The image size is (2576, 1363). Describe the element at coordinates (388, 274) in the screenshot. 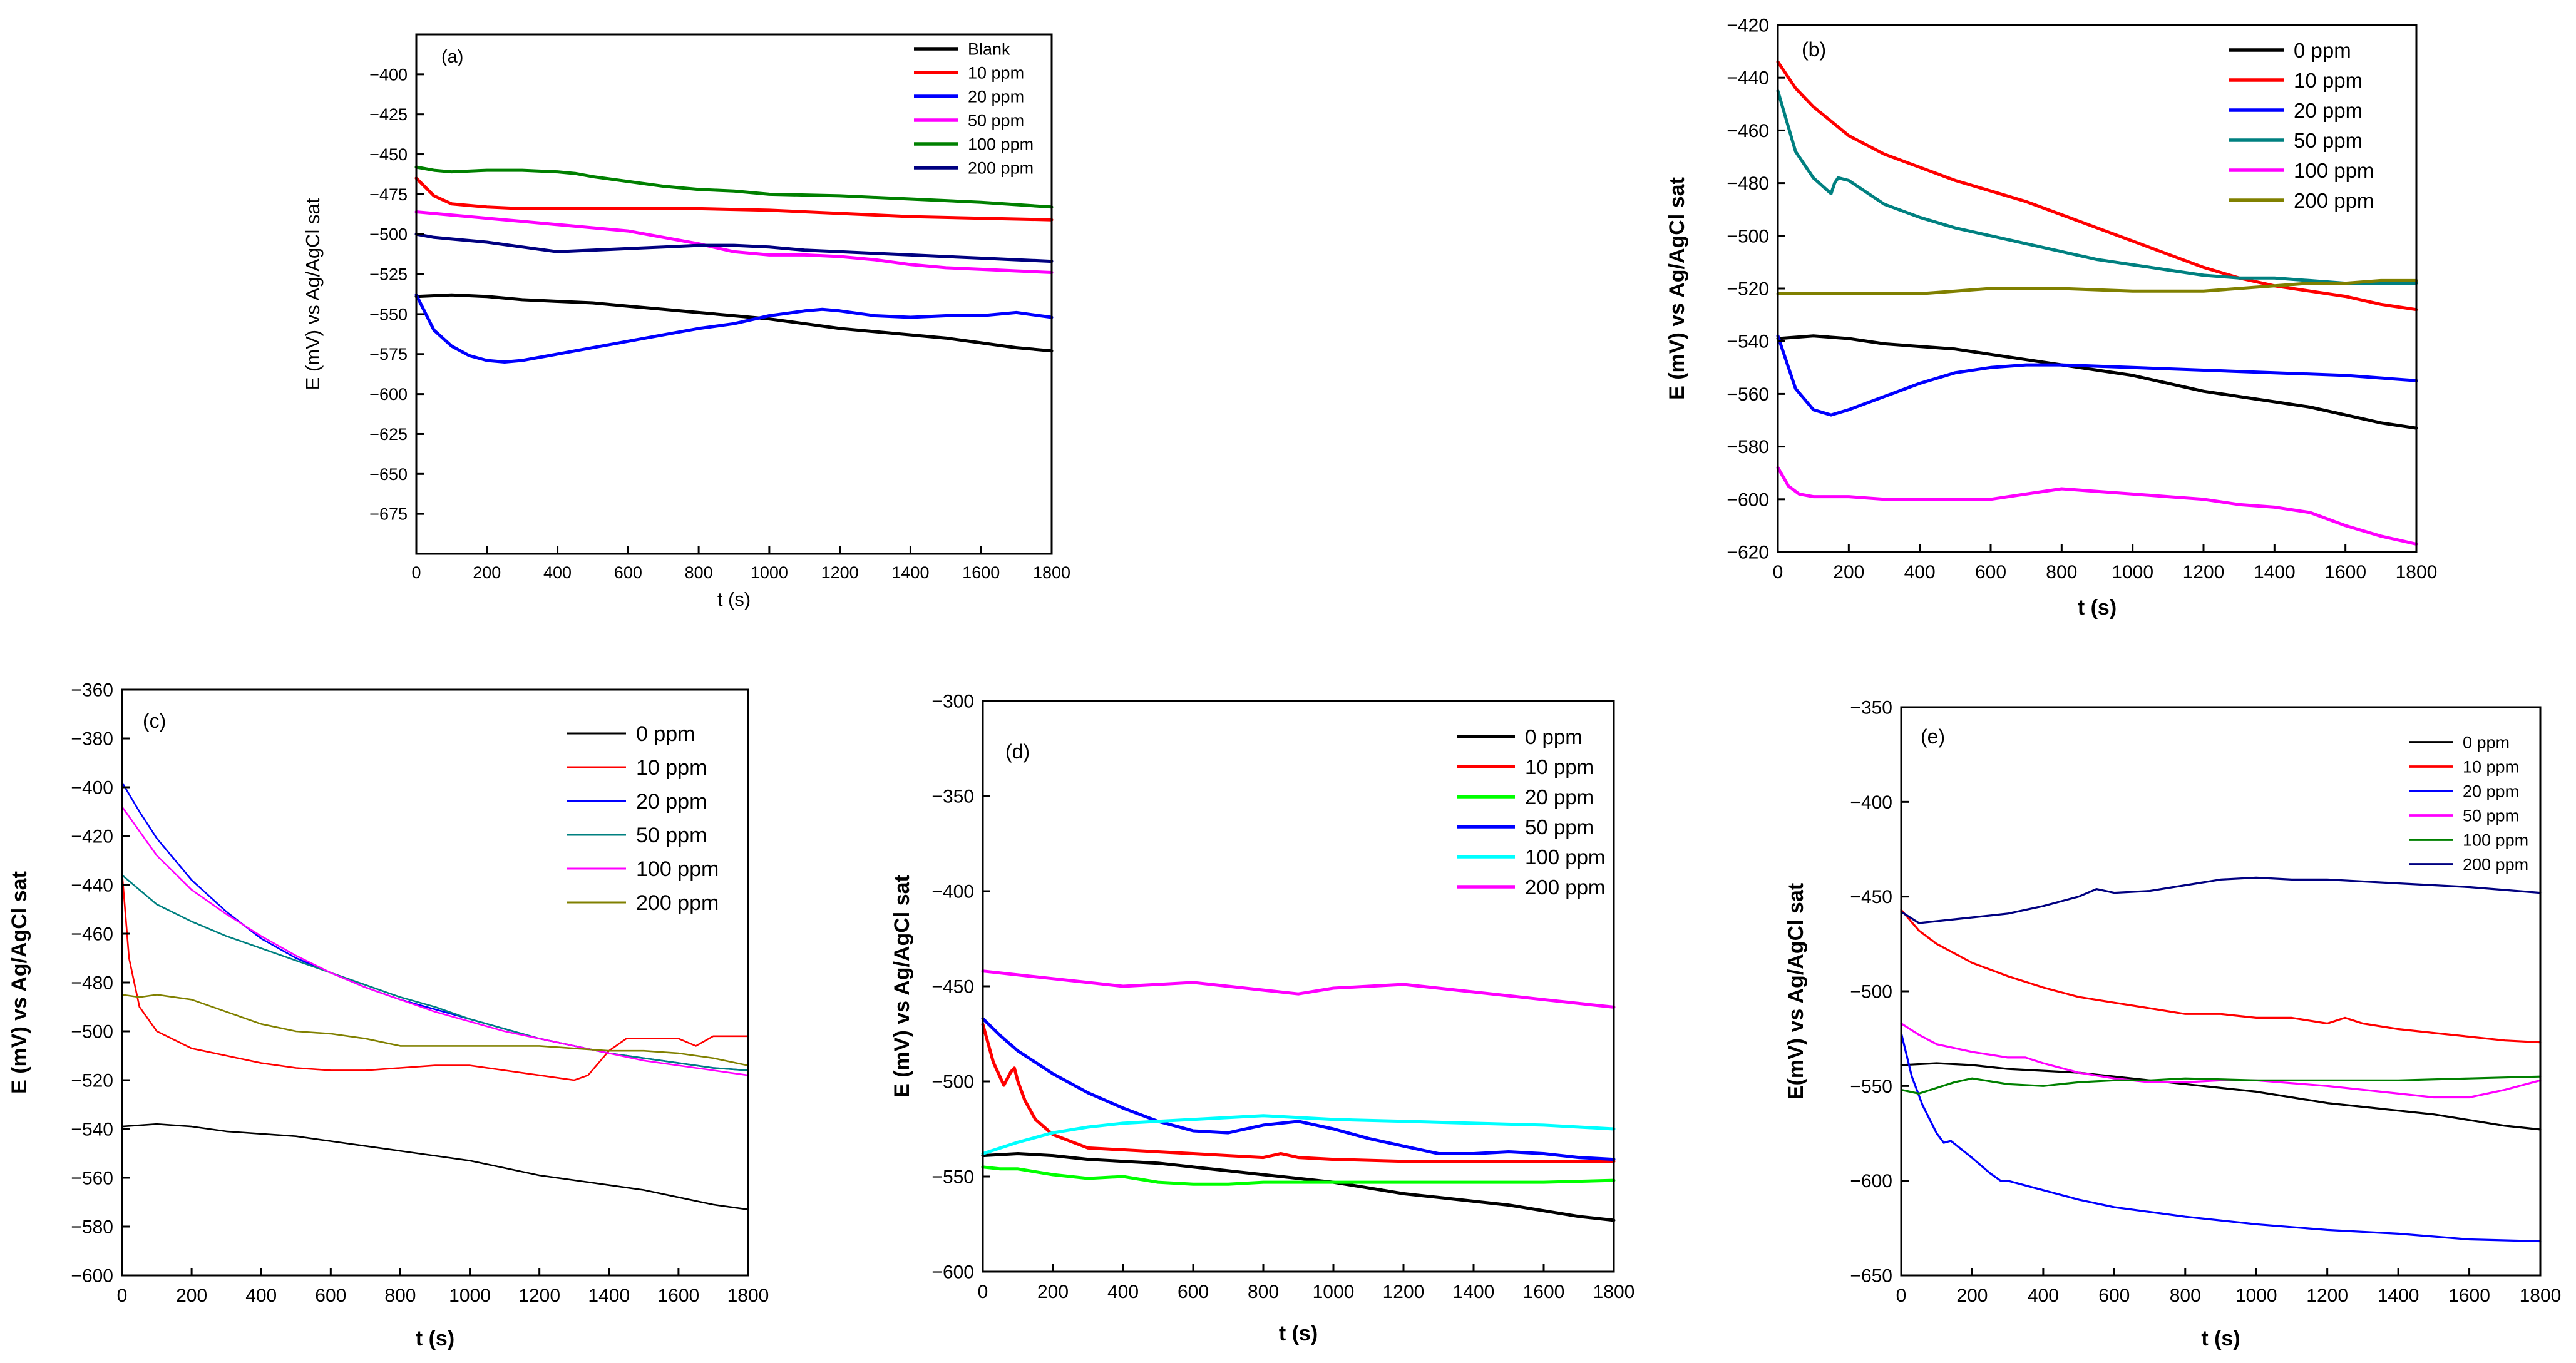

I see `y-tick-label: −525` at that location.